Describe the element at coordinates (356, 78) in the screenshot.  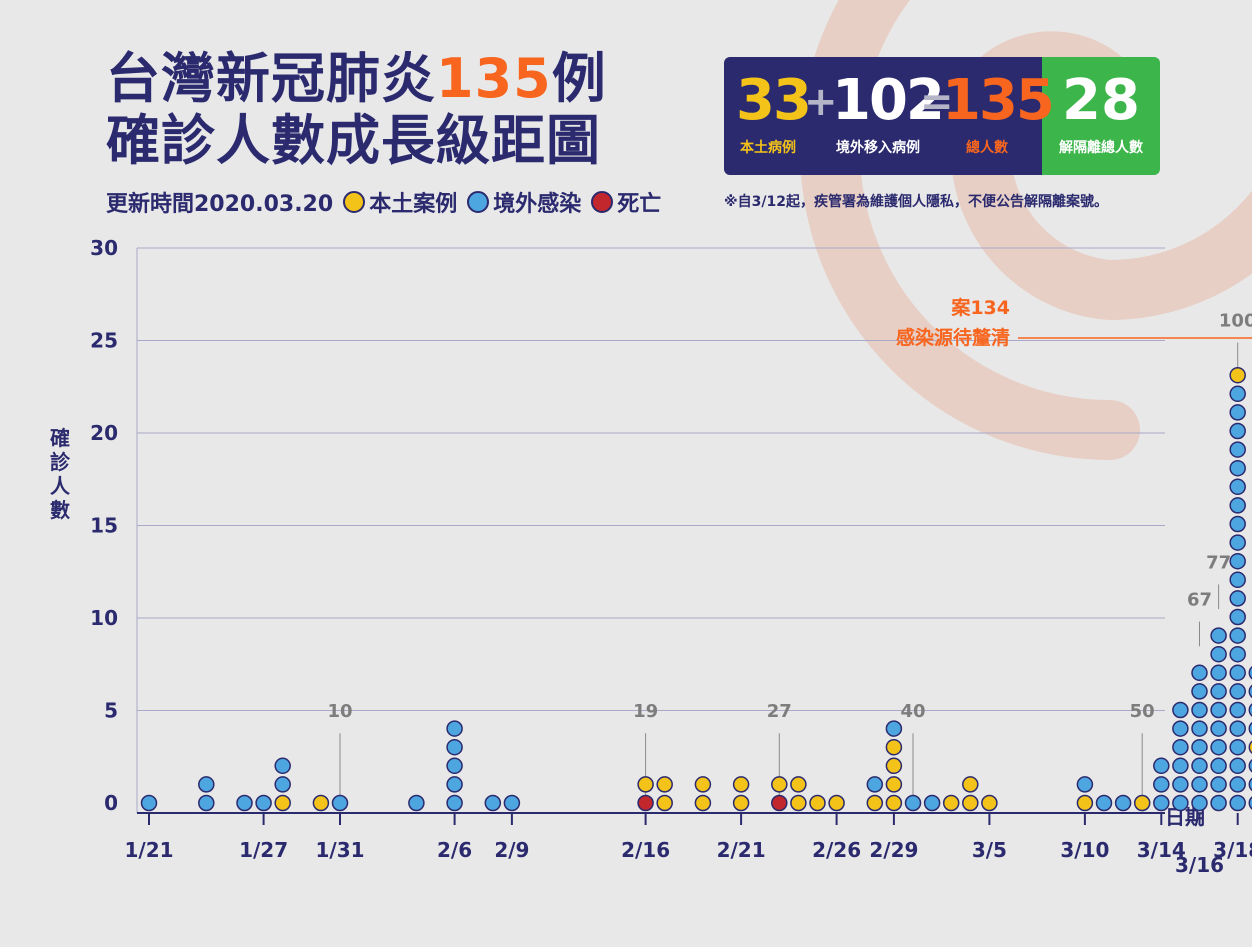
I see `title-line-1: 台灣新冠肺炎135例` at that location.